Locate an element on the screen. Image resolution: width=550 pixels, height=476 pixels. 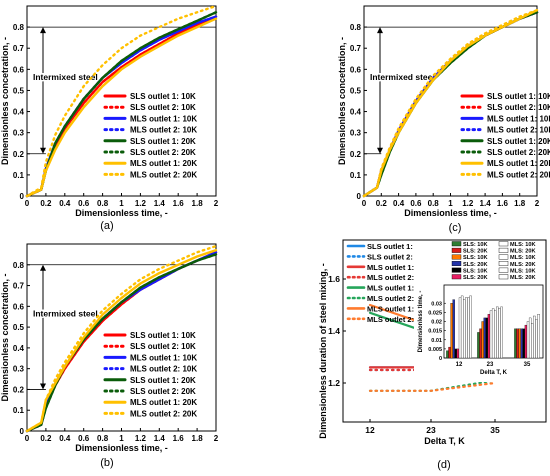
inset-legend-entry: SLS: 20K is located at coordinates (475, 278).